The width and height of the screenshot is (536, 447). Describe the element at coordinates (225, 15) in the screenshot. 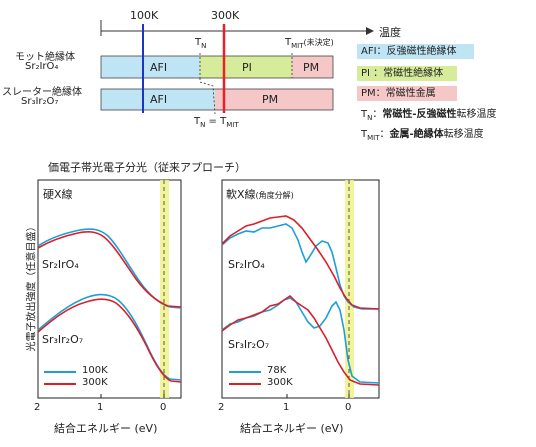

I see `tick-300k: 300K` at that location.